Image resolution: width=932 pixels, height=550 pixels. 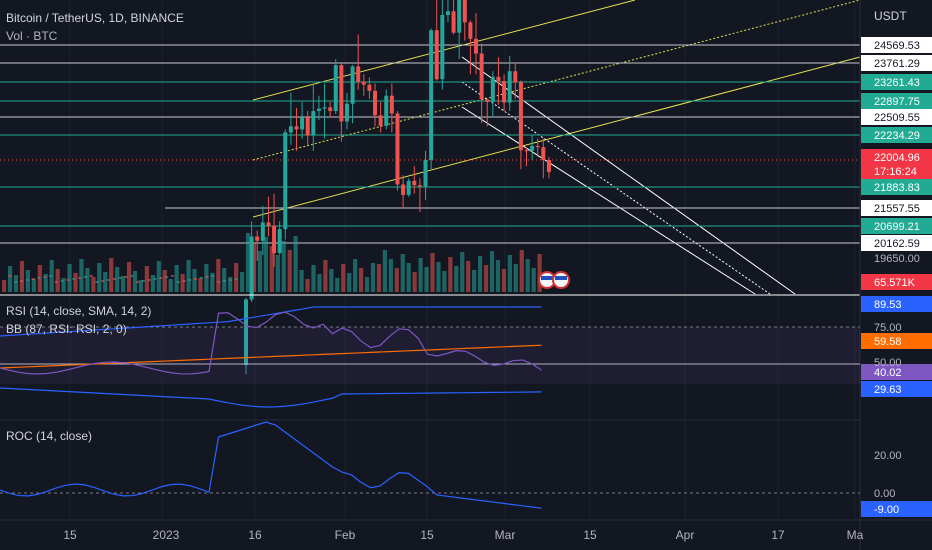 What do you see at coordinates (430, 465) in the screenshot?
I see `roc-panel` at bounding box center [430, 465].